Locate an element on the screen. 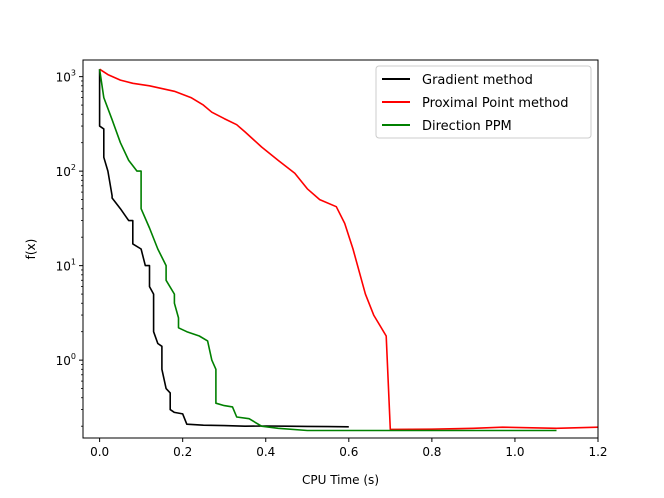  legend-box is located at coordinates (483, 102).